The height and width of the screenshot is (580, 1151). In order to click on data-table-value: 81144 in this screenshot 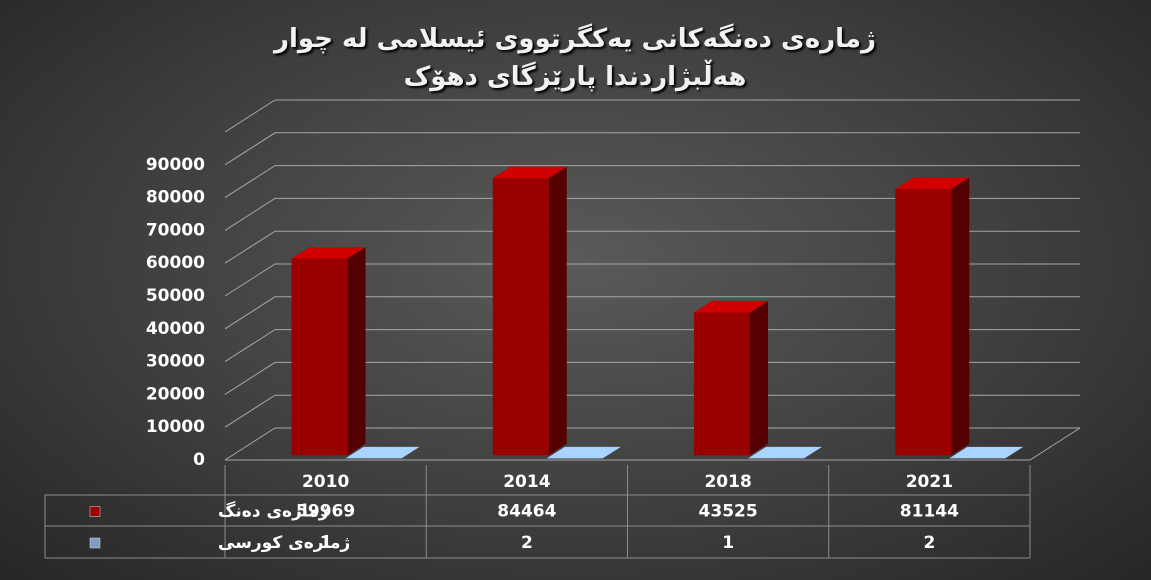, I will do `click(929, 512)`.